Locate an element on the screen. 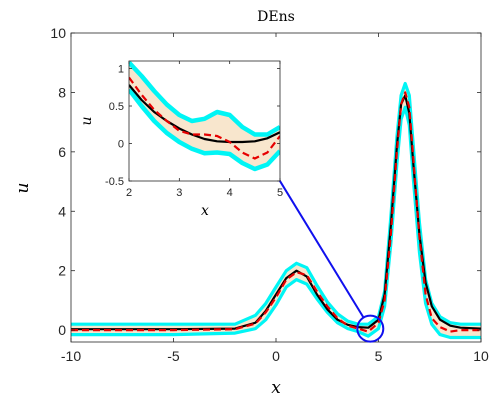 This screenshot has width=500, height=400. main-y-tick-label: 8 is located at coordinates (62, 92).